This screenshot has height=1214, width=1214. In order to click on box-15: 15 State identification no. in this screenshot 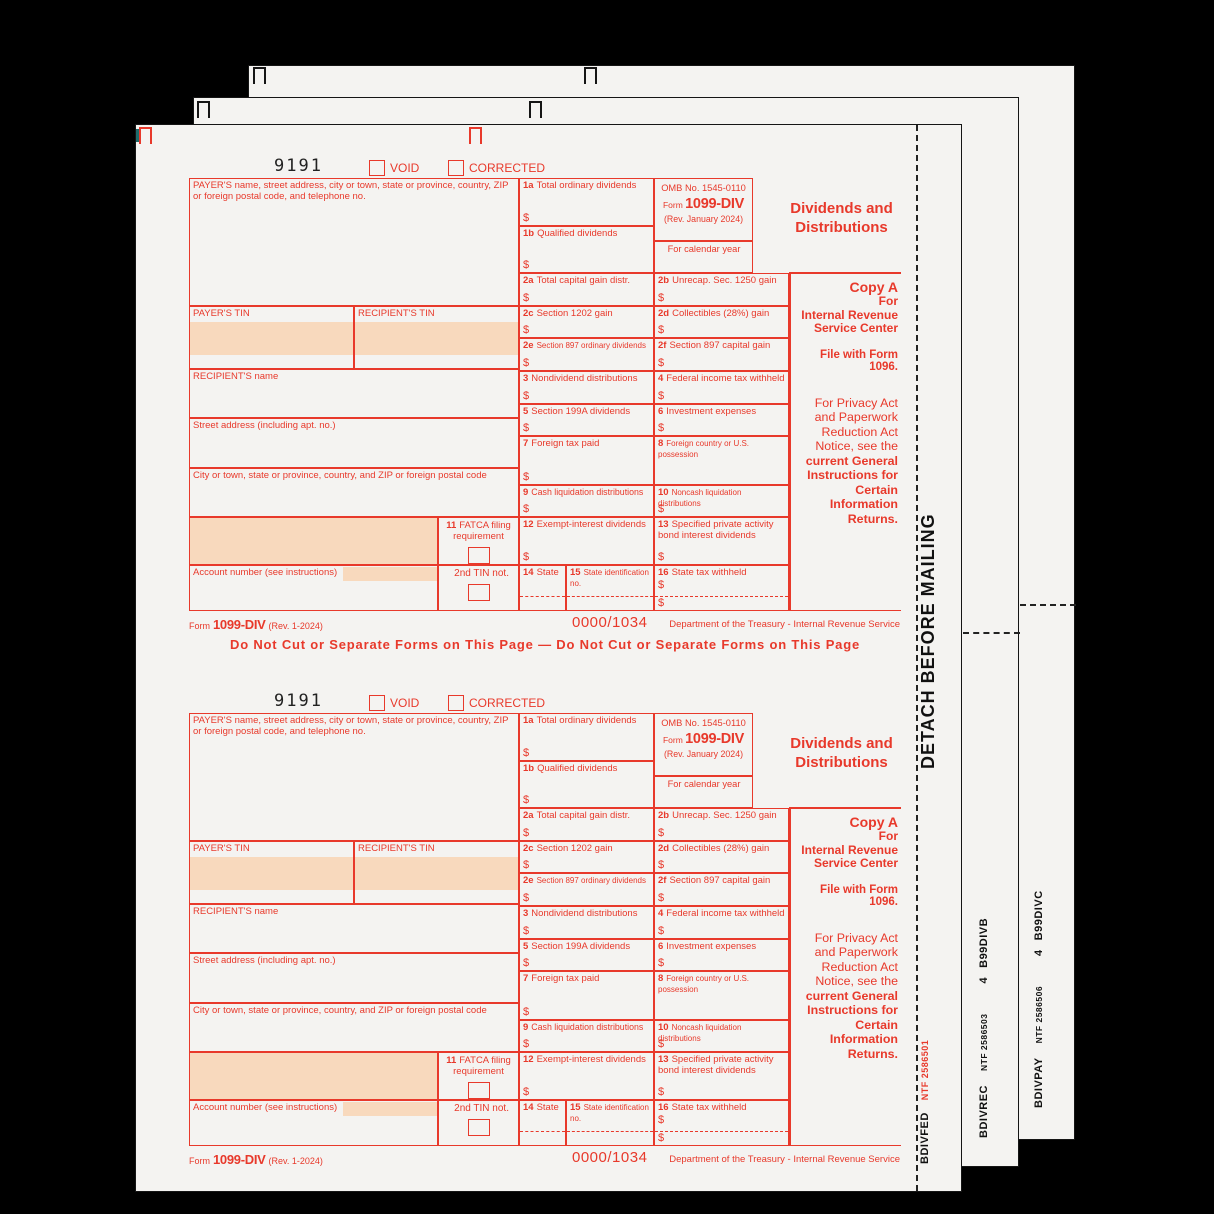, I will do `click(610, 1123)`.